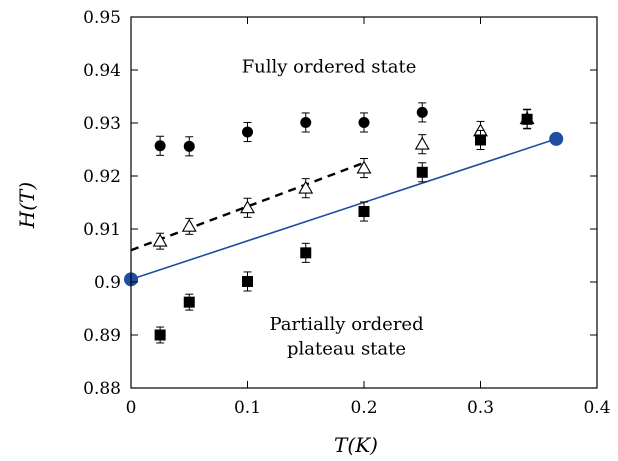  Describe the element at coordinates (102, 336) in the screenshot. I see `y-tick-label: 0.89` at that location.